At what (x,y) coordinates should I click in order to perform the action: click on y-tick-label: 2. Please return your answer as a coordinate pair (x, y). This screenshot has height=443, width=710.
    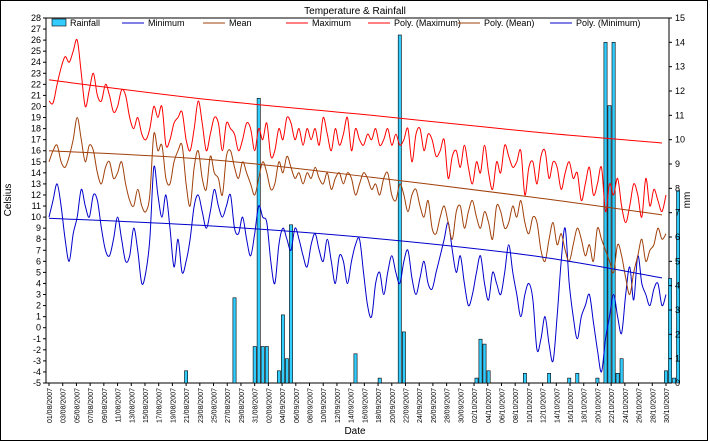
    Looking at the image, I should click on (38, 306).